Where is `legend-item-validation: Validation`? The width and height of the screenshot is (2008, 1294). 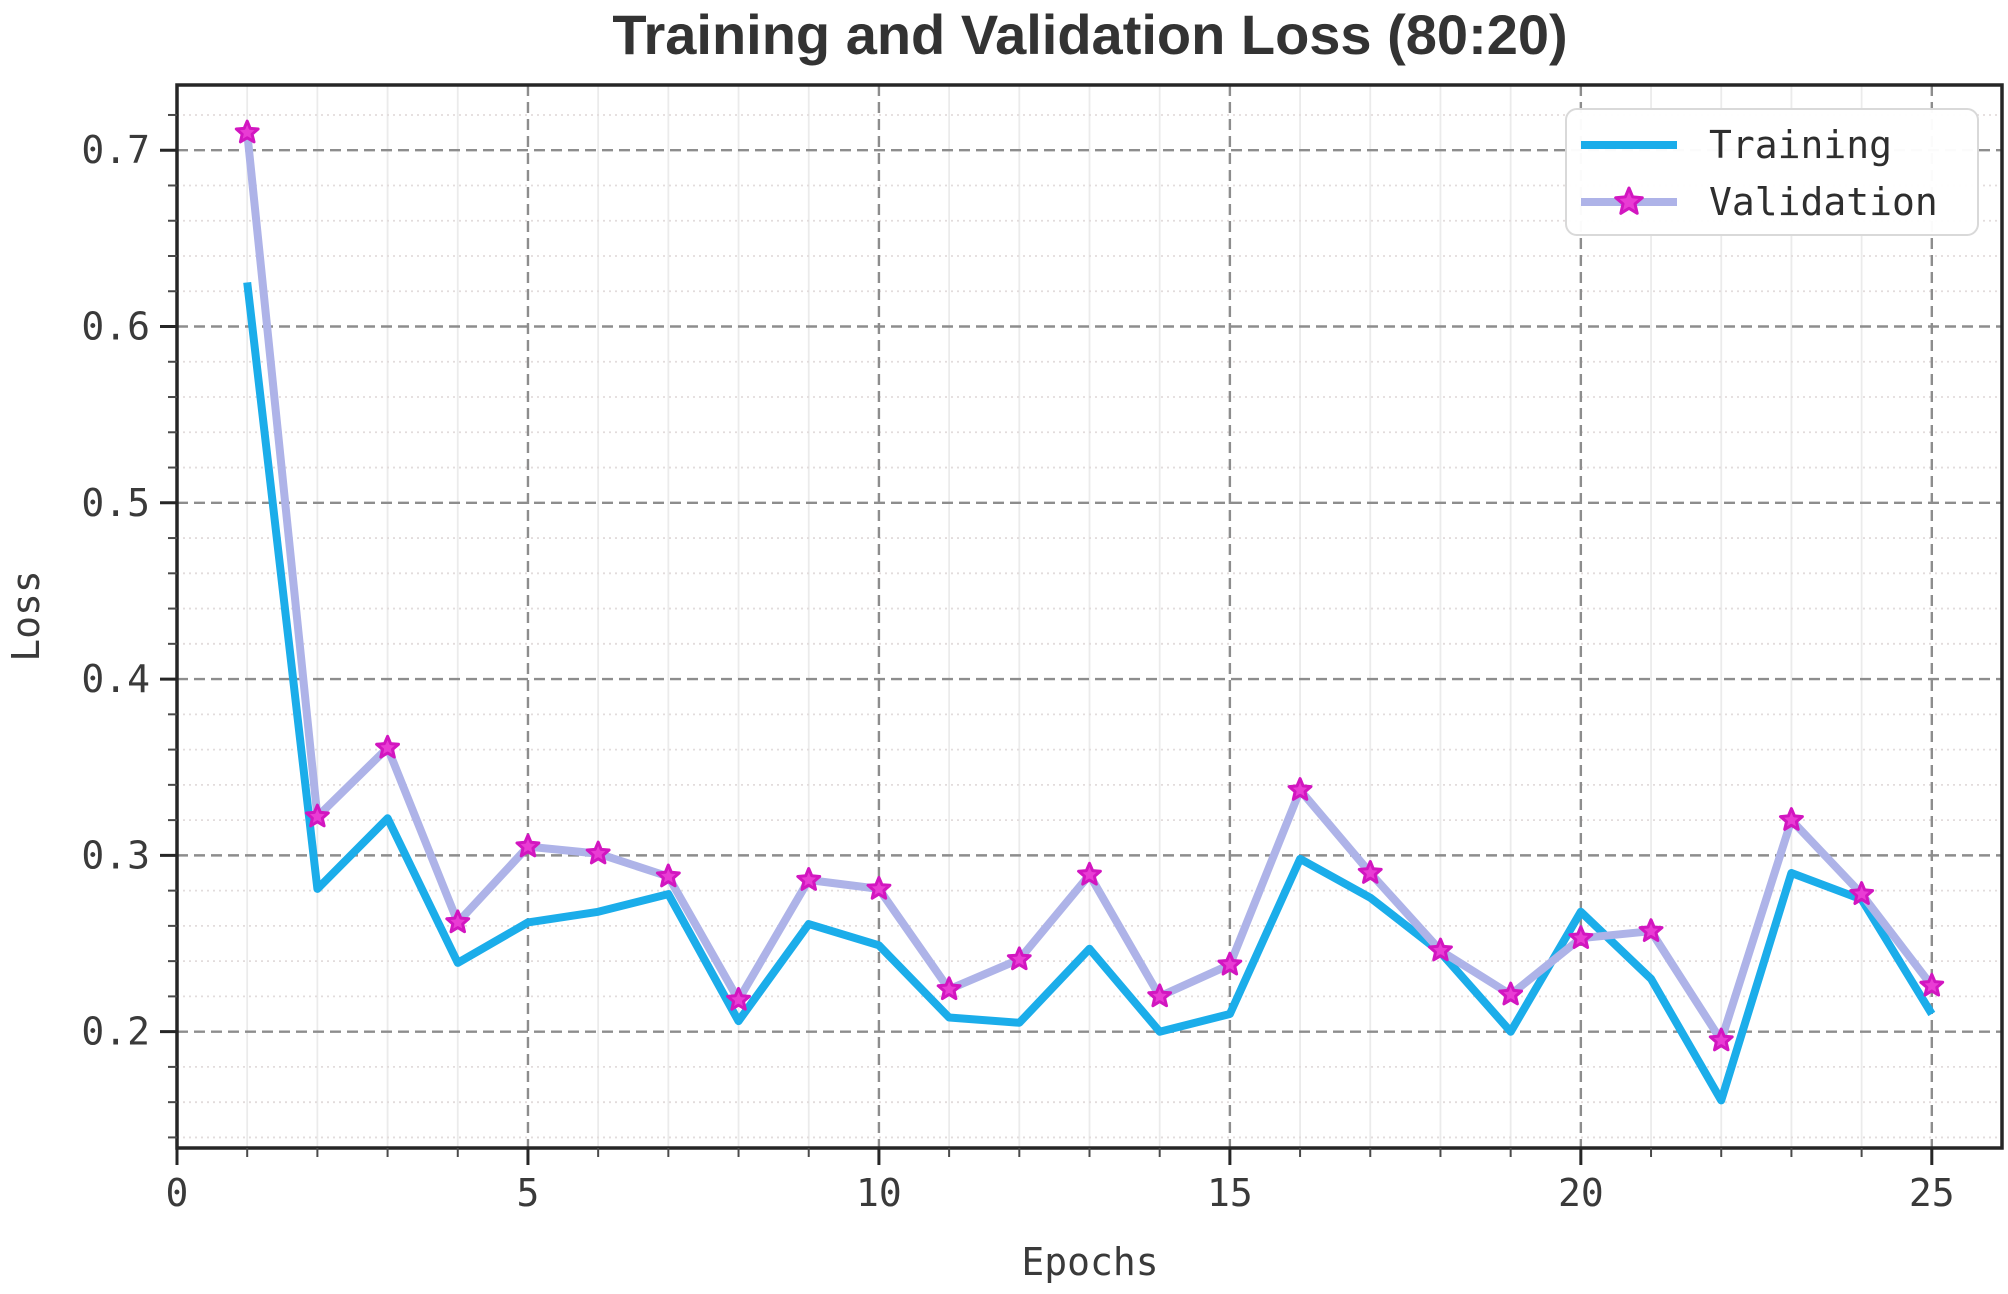
legend-item-validation: Validation is located at coordinates (1779, 201).